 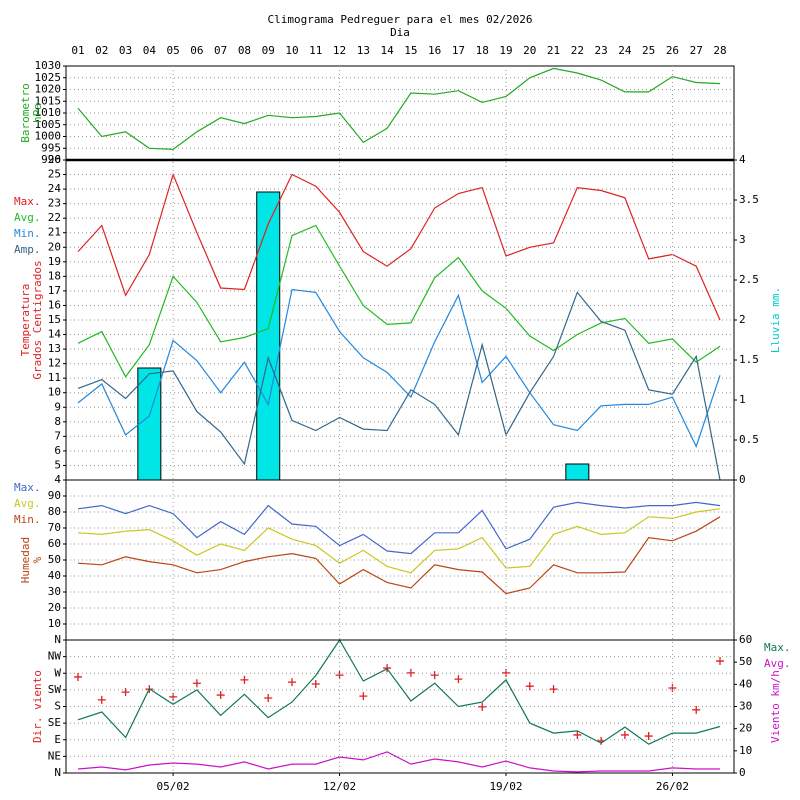 I want to click on day-label: 11, so click(x=315, y=50).